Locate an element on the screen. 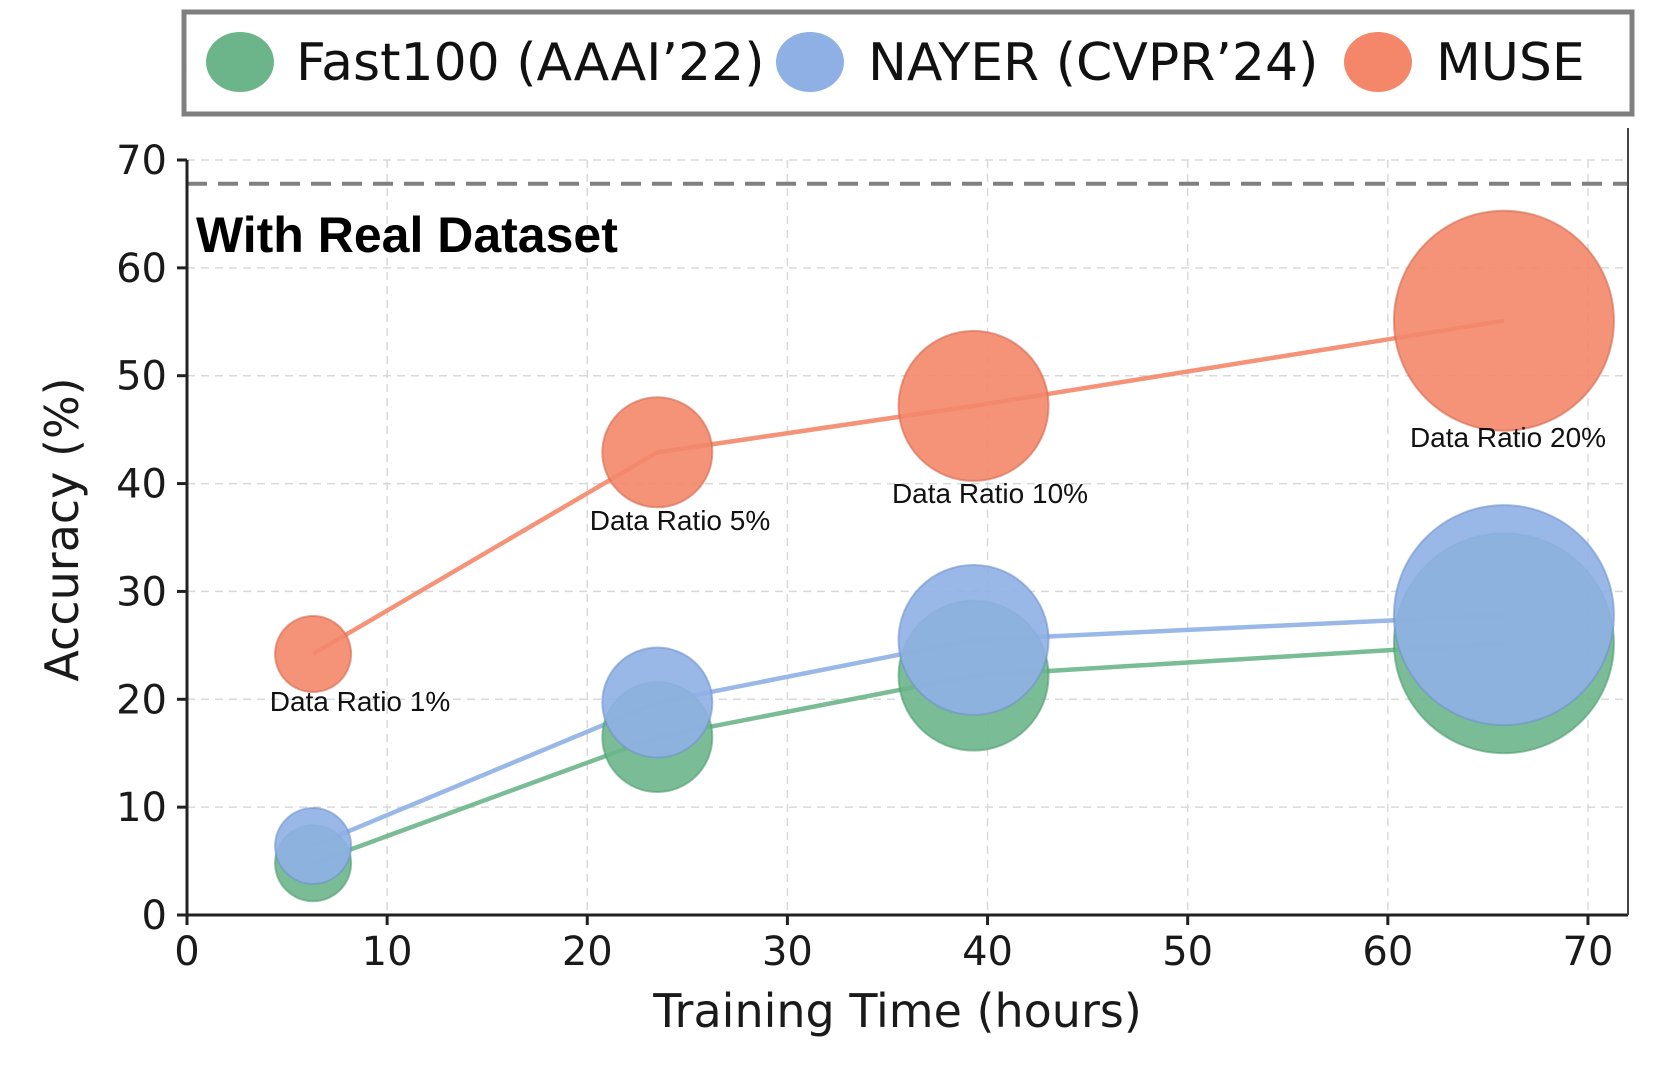 This screenshot has height=1067, width=1660. legend: Fast100 (AAAI’22) NAYER (CVPR’24) MUSE is located at coordinates (908, 63).